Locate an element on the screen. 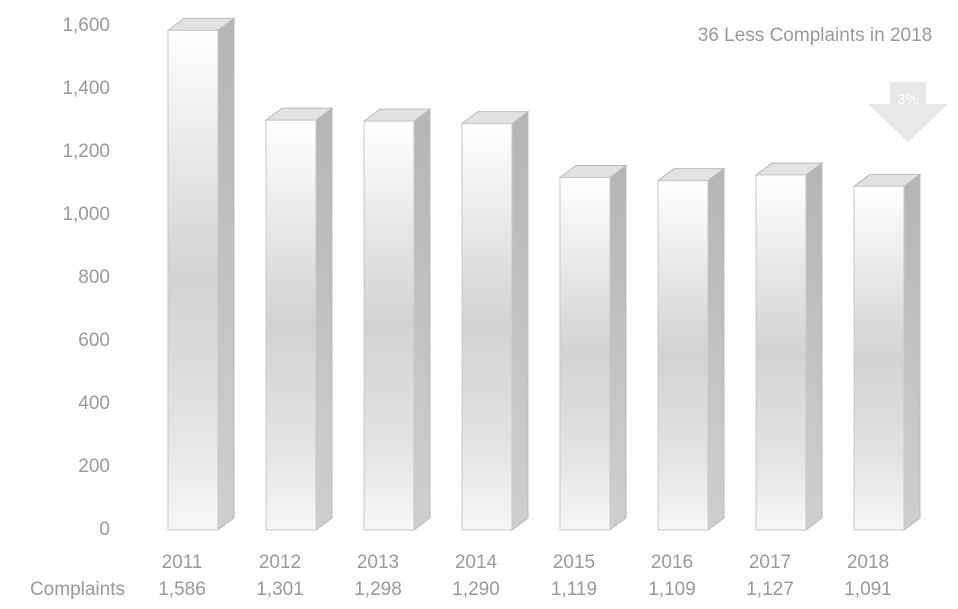  x-tick-label: 2016 is located at coordinates (672, 562).